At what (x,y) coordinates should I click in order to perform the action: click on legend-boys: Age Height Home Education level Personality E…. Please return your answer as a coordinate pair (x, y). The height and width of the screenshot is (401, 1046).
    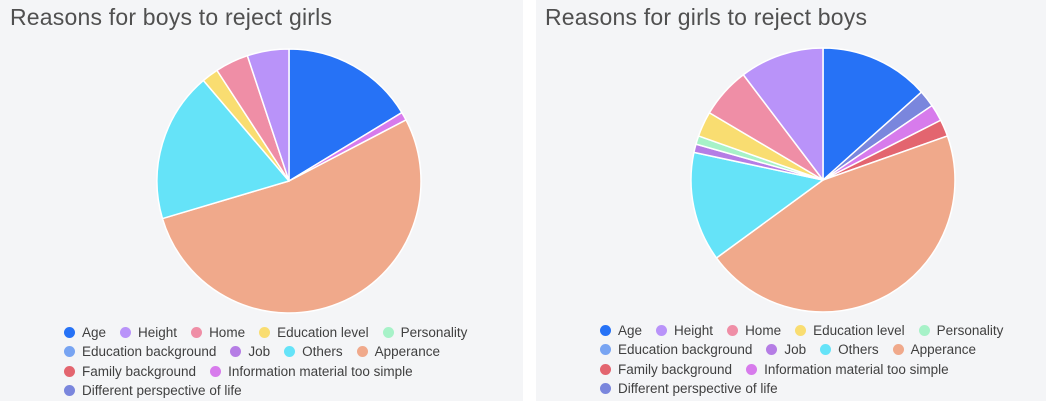
    Looking at the image, I should click on (291, 362).